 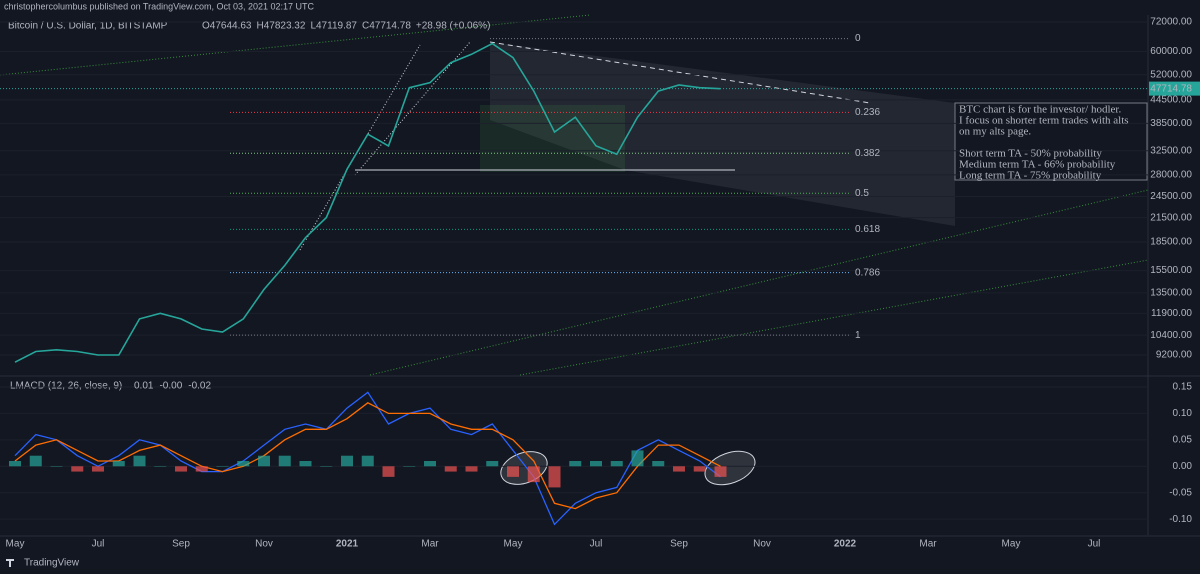 What do you see at coordinates (10, 563) in the screenshot?
I see `brand-logo` at bounding box center [10, 563].